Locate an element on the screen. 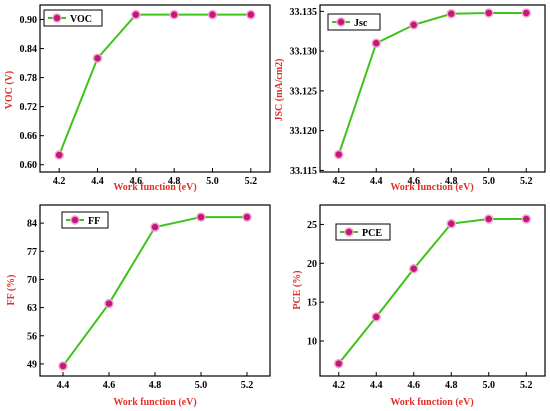 This screenshot has height=411, width=550. y-tick-label: 0.84 is located at coordinates (29, 49).